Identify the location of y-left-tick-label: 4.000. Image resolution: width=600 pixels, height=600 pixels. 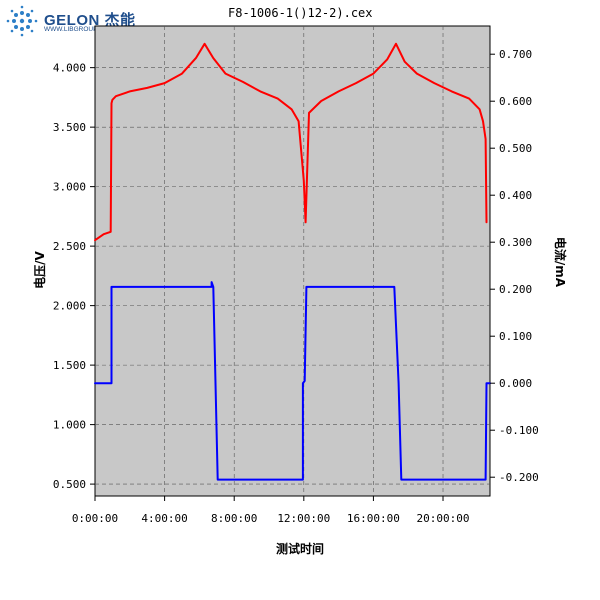
(69, 68).